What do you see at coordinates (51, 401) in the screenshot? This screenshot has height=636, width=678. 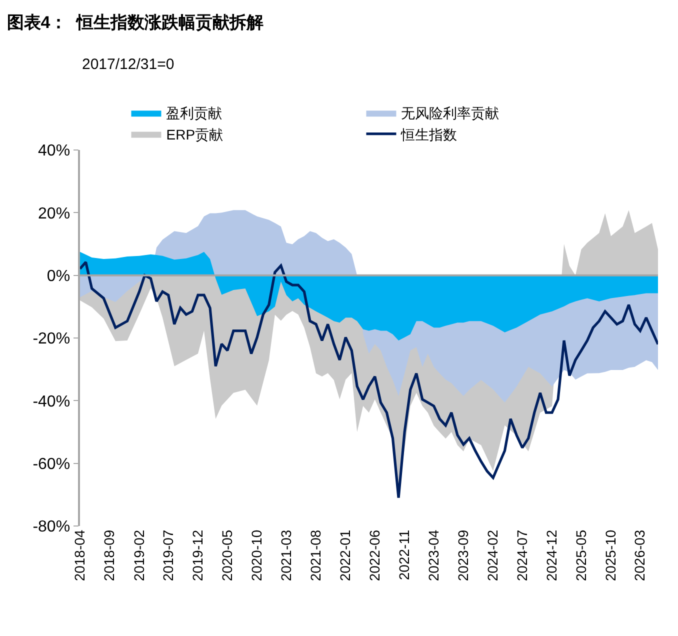 I see `y-tick-label: -40%` at bounding box center [51, 401].